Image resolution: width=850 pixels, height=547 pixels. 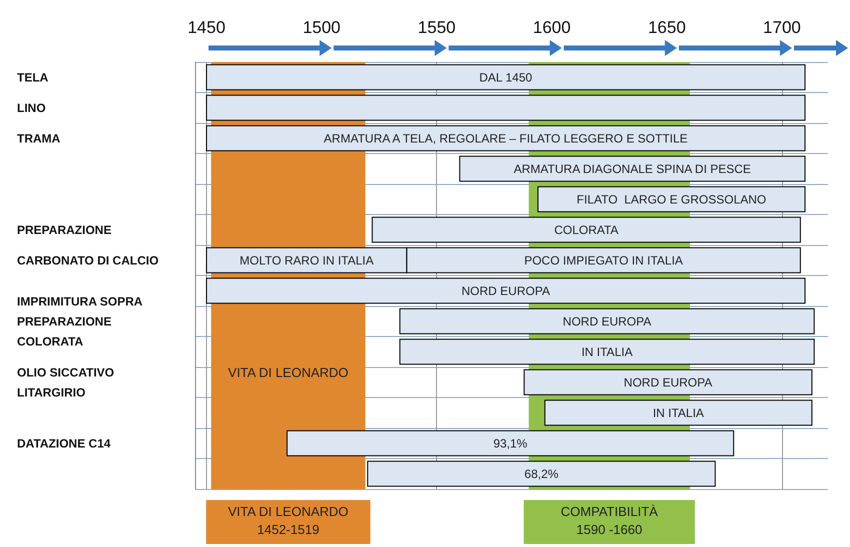 What do you see at coordinates (603, 260) in the screenshot?
I see `series-label: POCO IMPIEGATO IN ITALIA` at bounding box center [603, 260].